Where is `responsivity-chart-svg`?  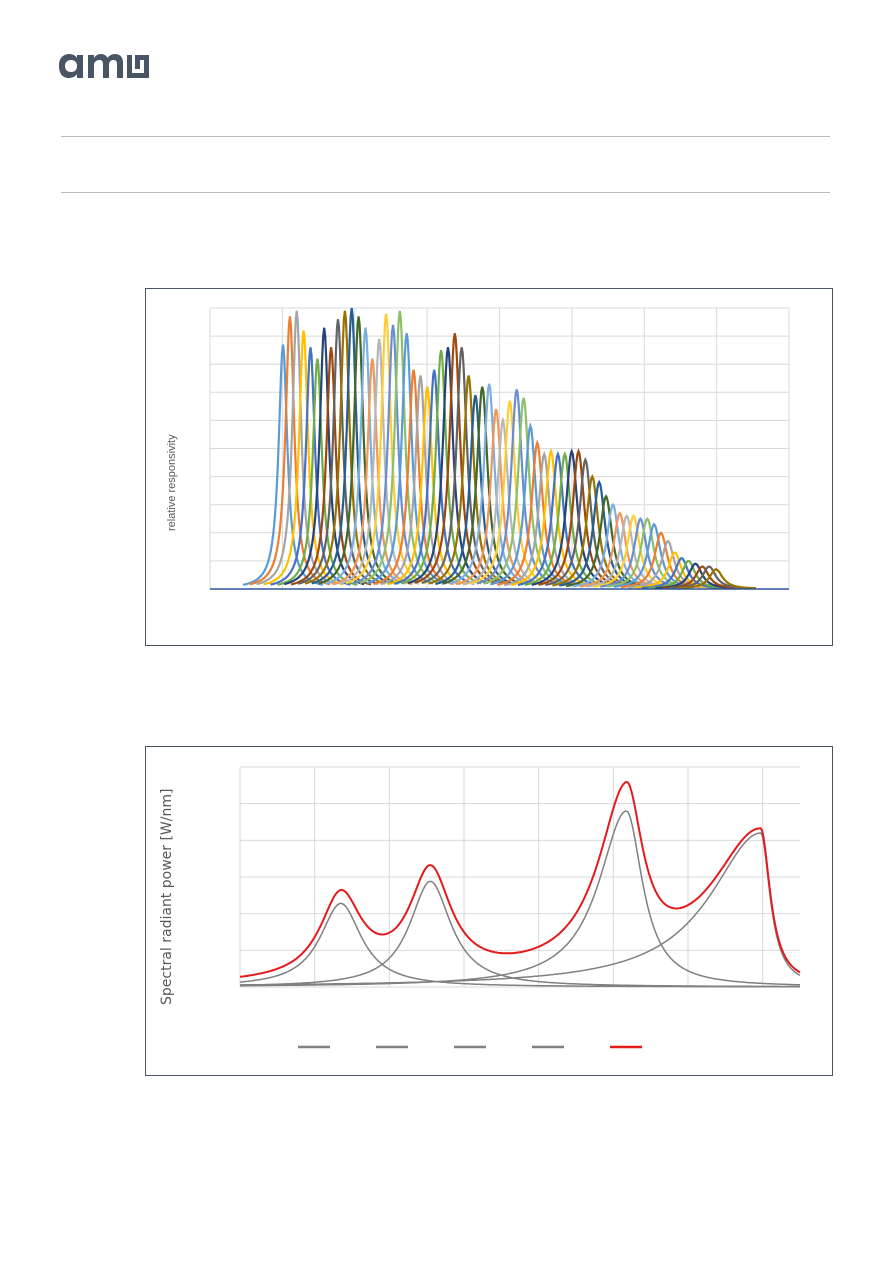
responsivity-chart-svg is located at coordinates (499, 448).